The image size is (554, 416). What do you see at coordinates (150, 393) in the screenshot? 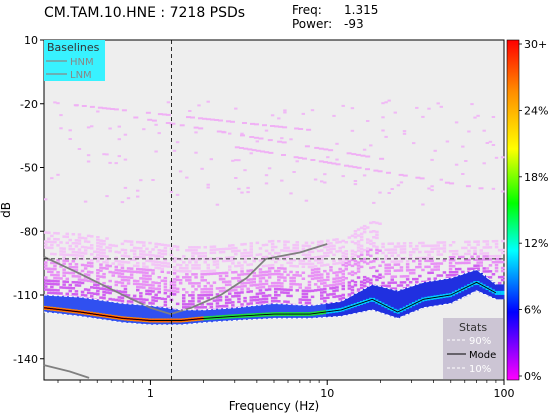
I see `x-tick-label: 1` at bounding box center [150, 393].